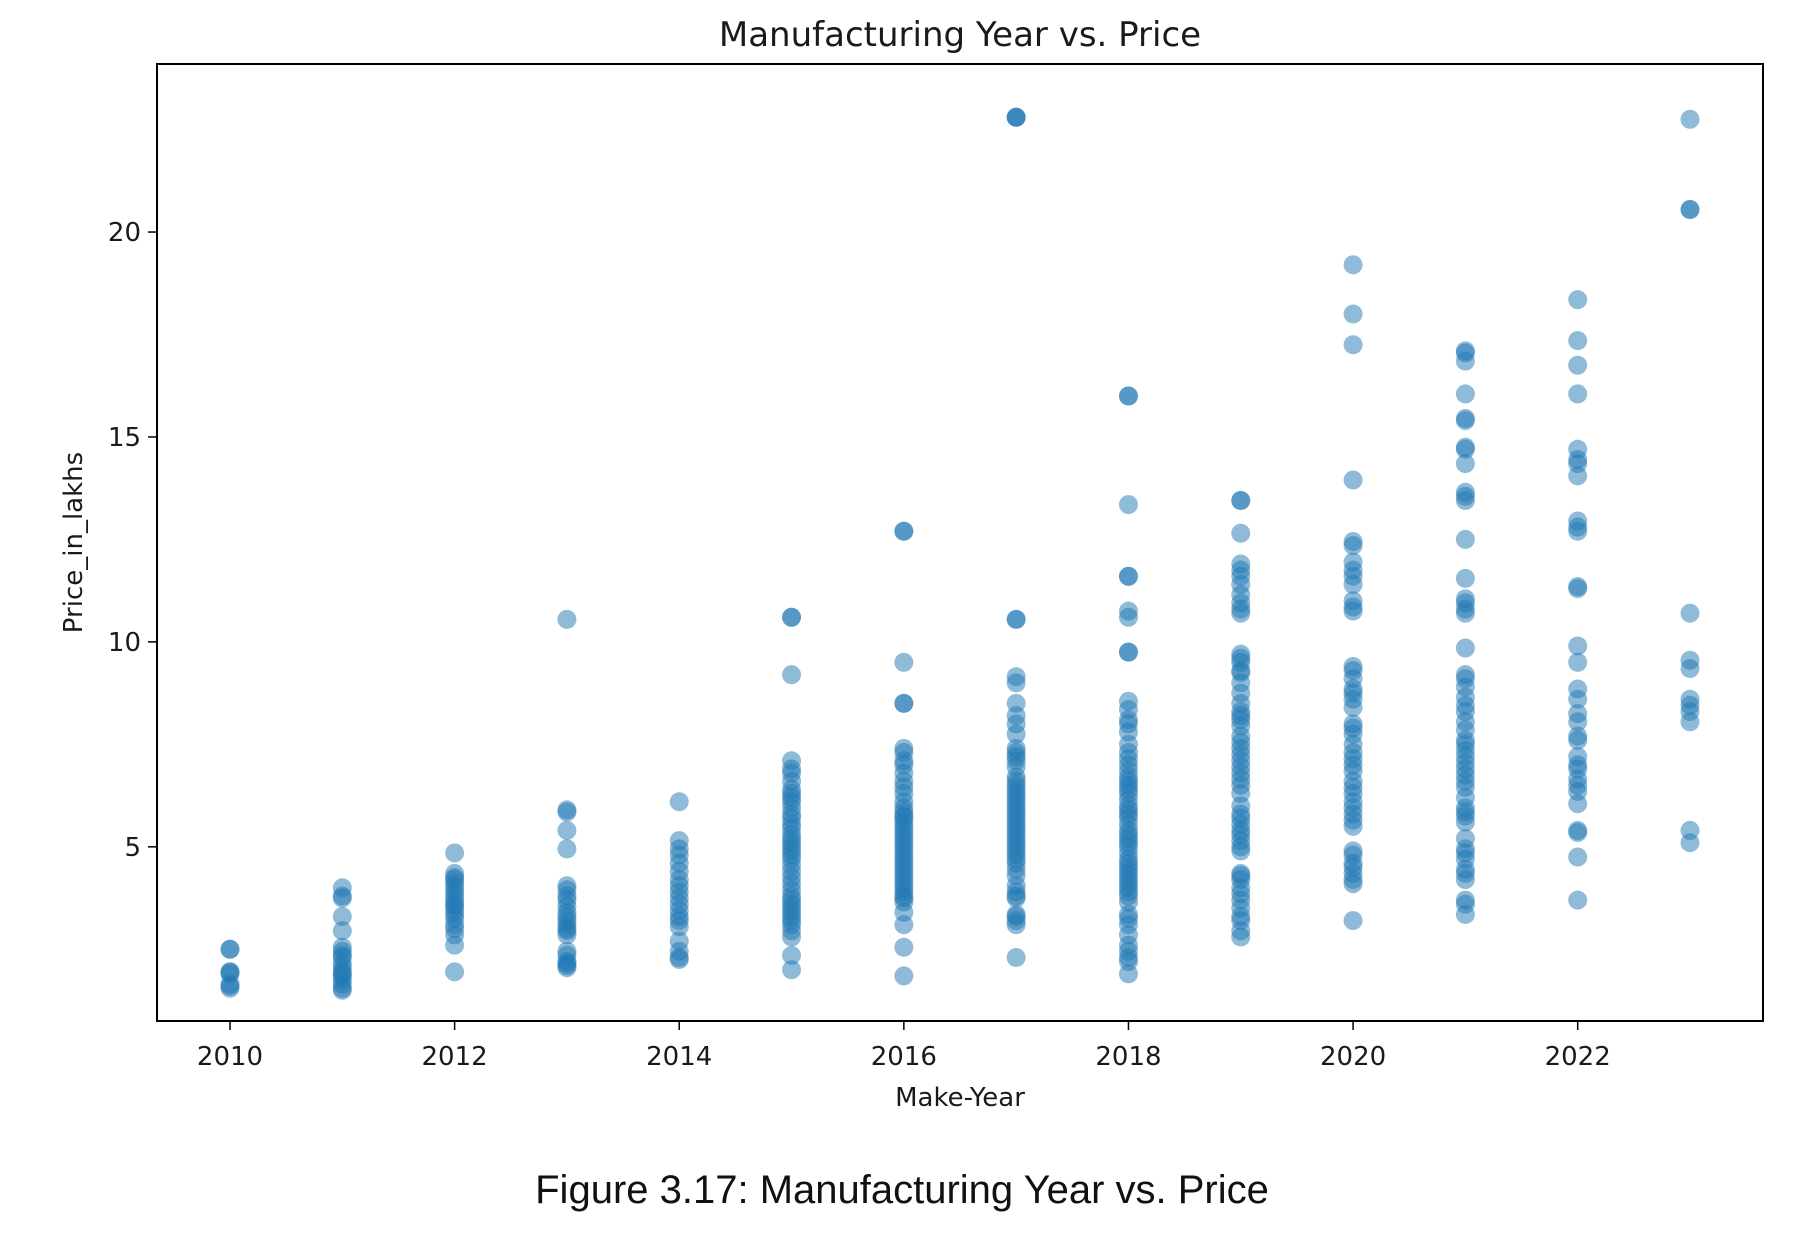  Describe the element at coordinates (679, 1057) in the screenshot. I see `x-tick-label: 2014` at that location.